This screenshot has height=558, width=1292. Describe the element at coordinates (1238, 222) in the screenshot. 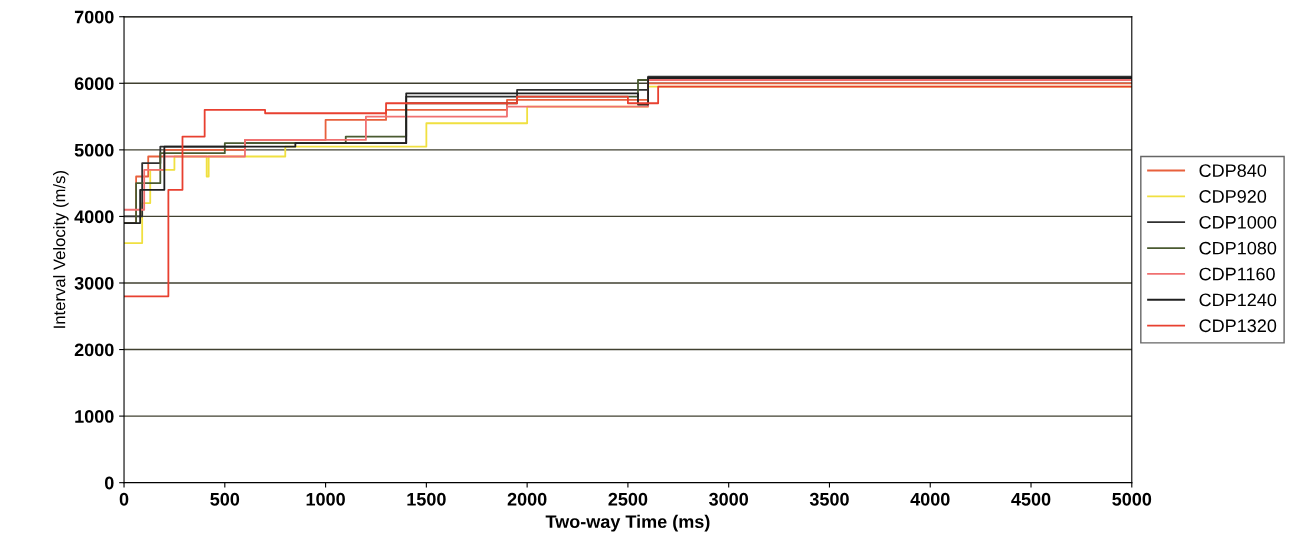

I see `legend-label: CDP1000` at that location.